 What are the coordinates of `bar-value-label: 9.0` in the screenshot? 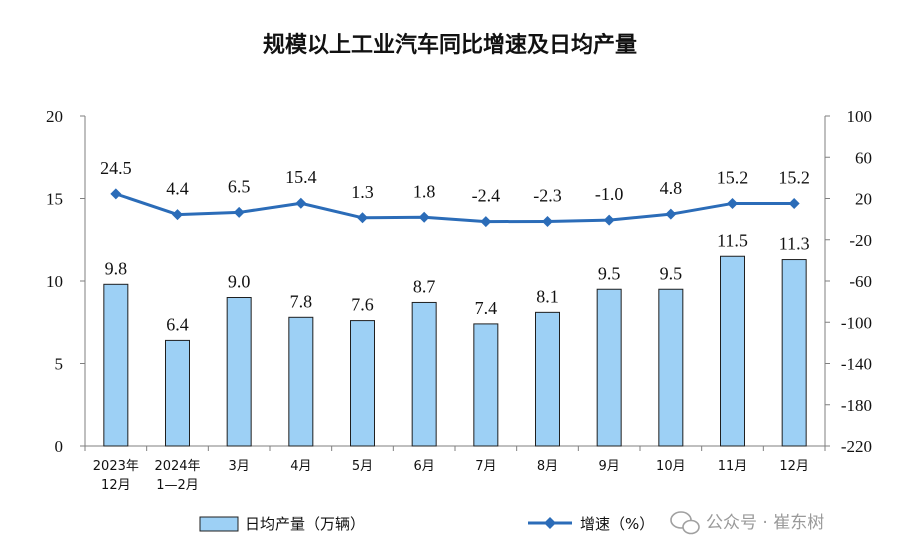 It's located at (239, 282).